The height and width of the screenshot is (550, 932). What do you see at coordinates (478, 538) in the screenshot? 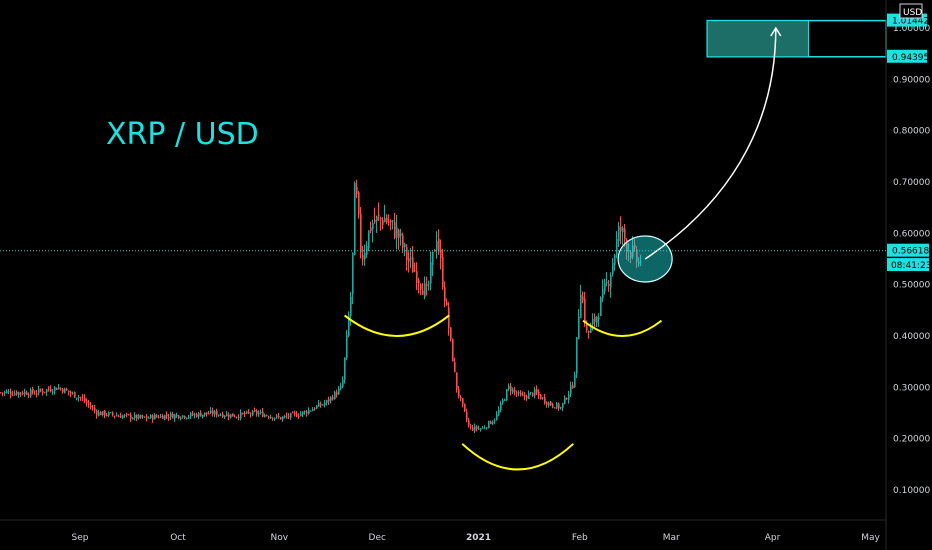
I see `x-tick-label: 2021` at bounding box center [478, 538].